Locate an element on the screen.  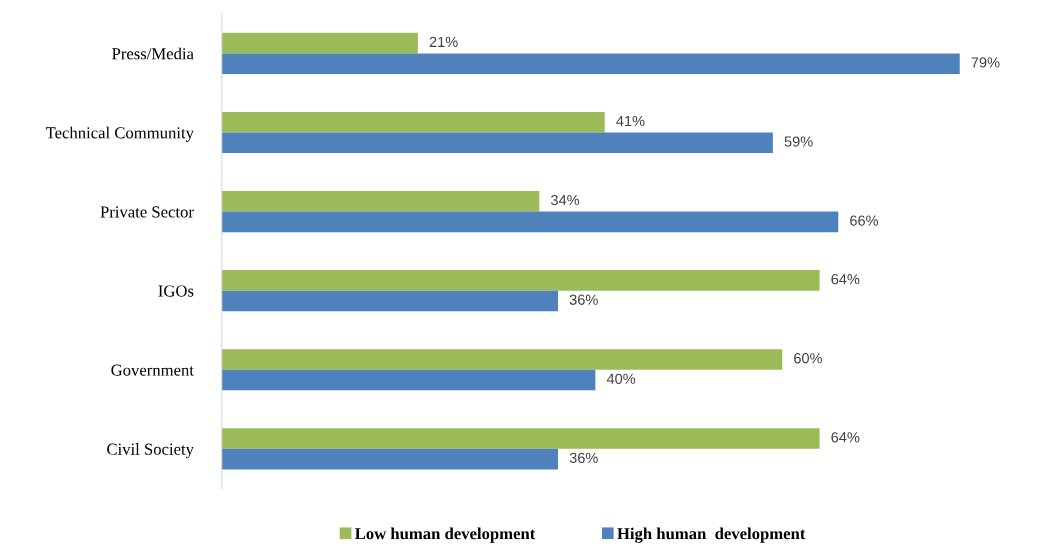
data-label: 34% is located at coordinates (565, 200).